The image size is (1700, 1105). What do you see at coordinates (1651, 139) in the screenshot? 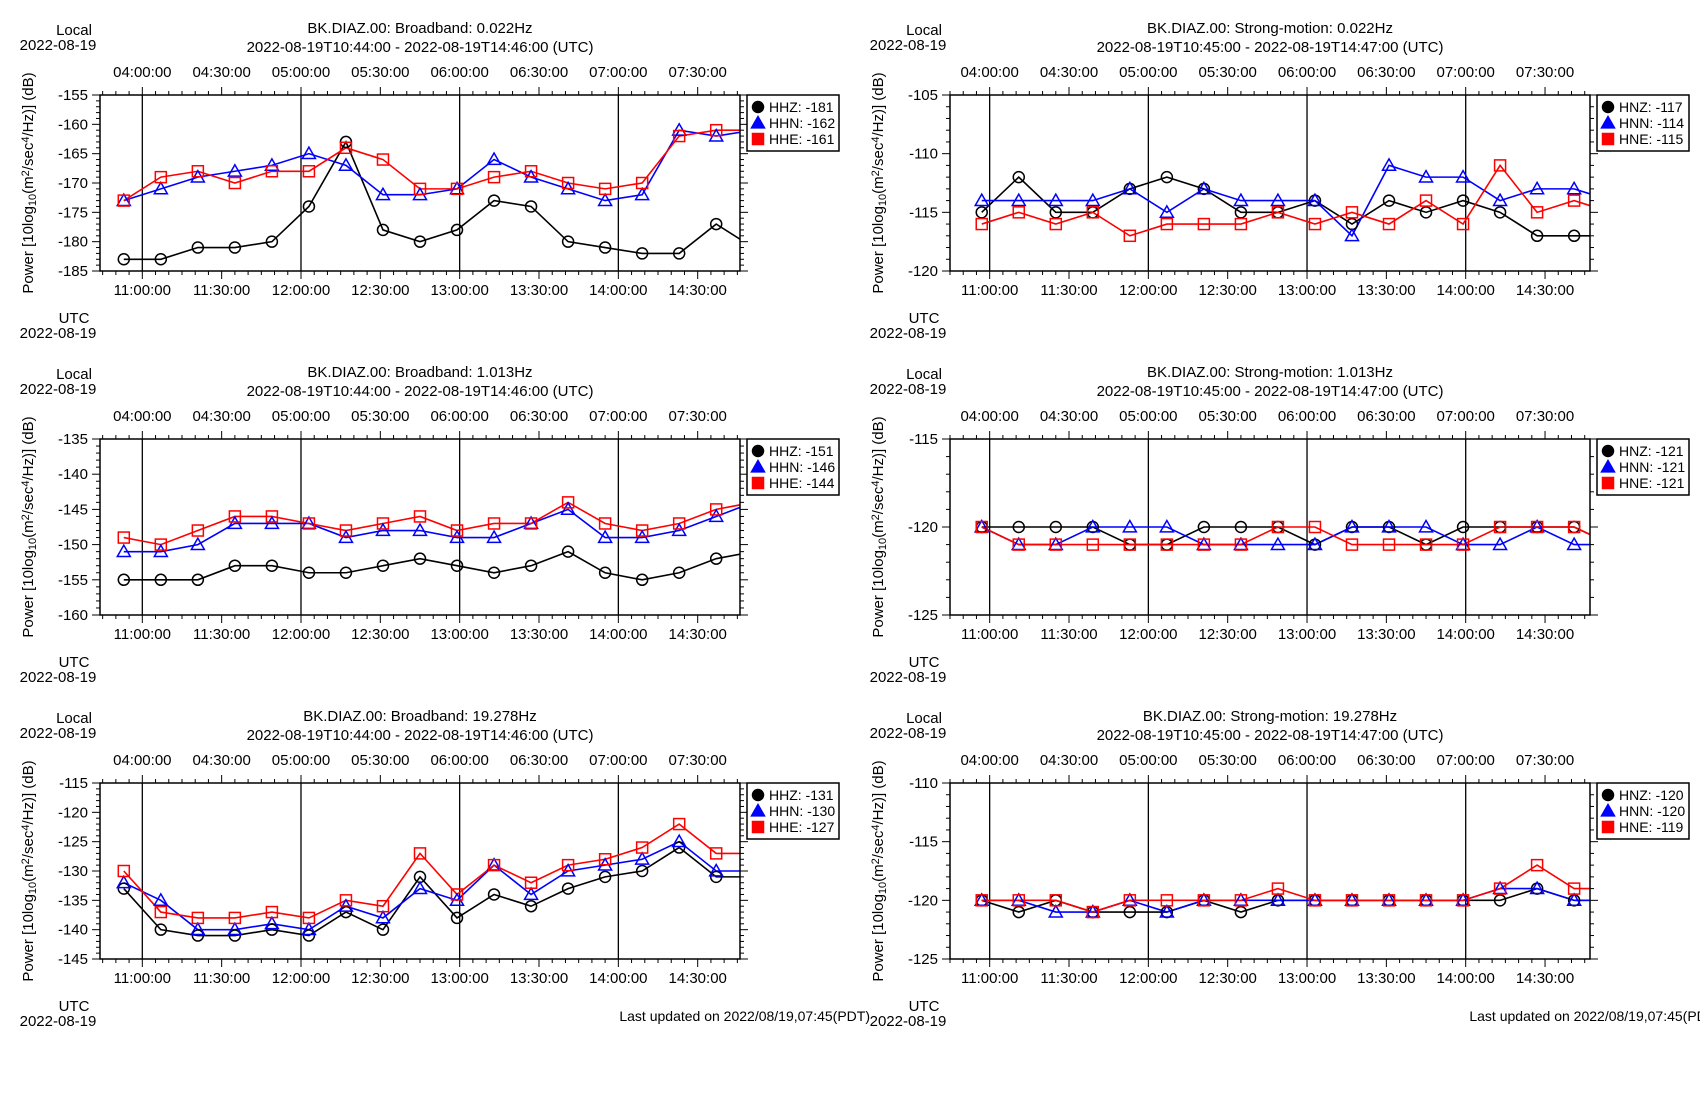
I see `legend-label-HNE: HNE: -115` at bounding box center [1651, 139].